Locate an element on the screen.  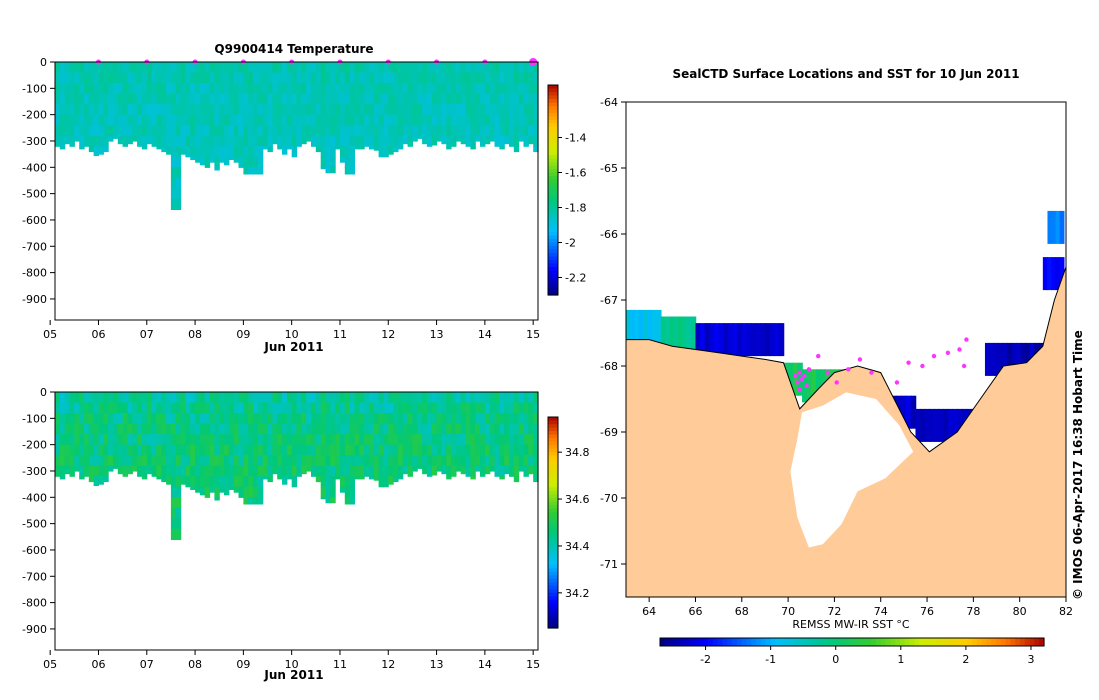
seal-location is located at coordinates (897, 382).